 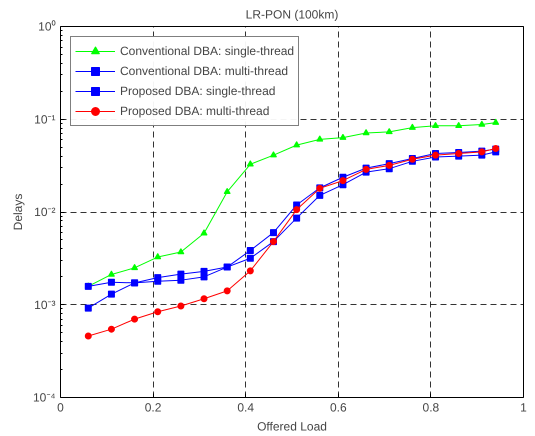 What do you see at coordinates (195, 111) in the screenshot?
I see `legend-label: Proposed DBA: multi-thread` at bounding box center [195, 111].